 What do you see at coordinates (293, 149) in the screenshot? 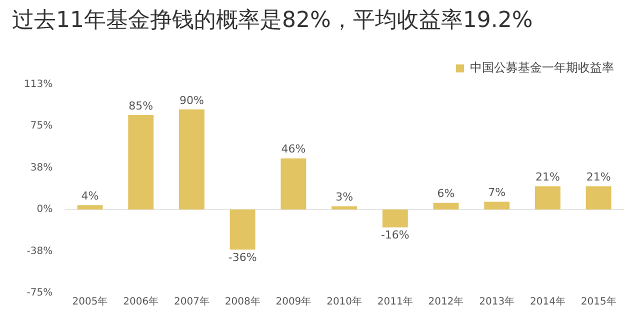
I see `text: 46%` at bounding box center [293, 149].